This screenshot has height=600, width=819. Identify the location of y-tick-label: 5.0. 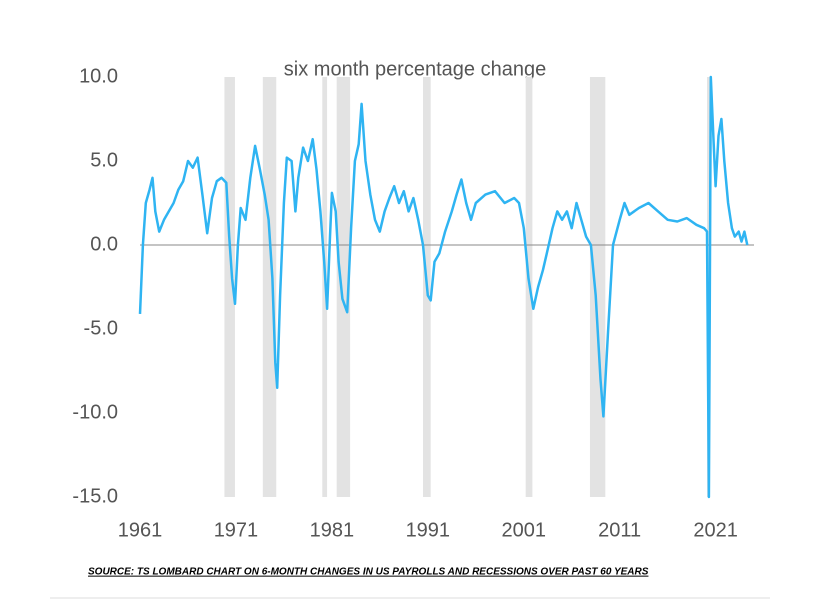
(104, 160).